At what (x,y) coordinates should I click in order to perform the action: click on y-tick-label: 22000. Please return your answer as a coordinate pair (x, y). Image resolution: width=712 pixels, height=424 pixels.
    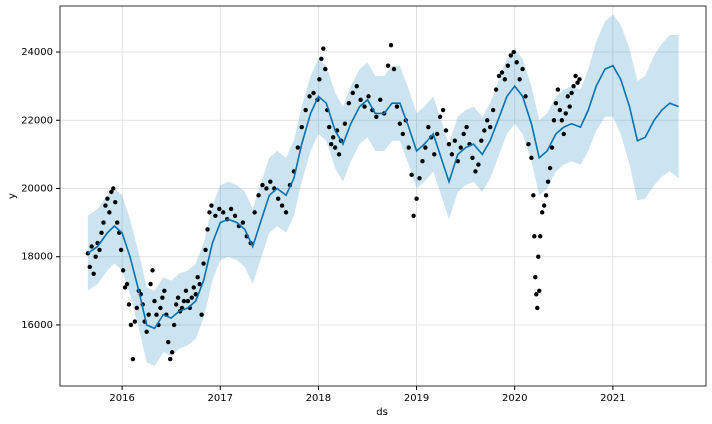
    Looking at the image, I should click on (37, 120).